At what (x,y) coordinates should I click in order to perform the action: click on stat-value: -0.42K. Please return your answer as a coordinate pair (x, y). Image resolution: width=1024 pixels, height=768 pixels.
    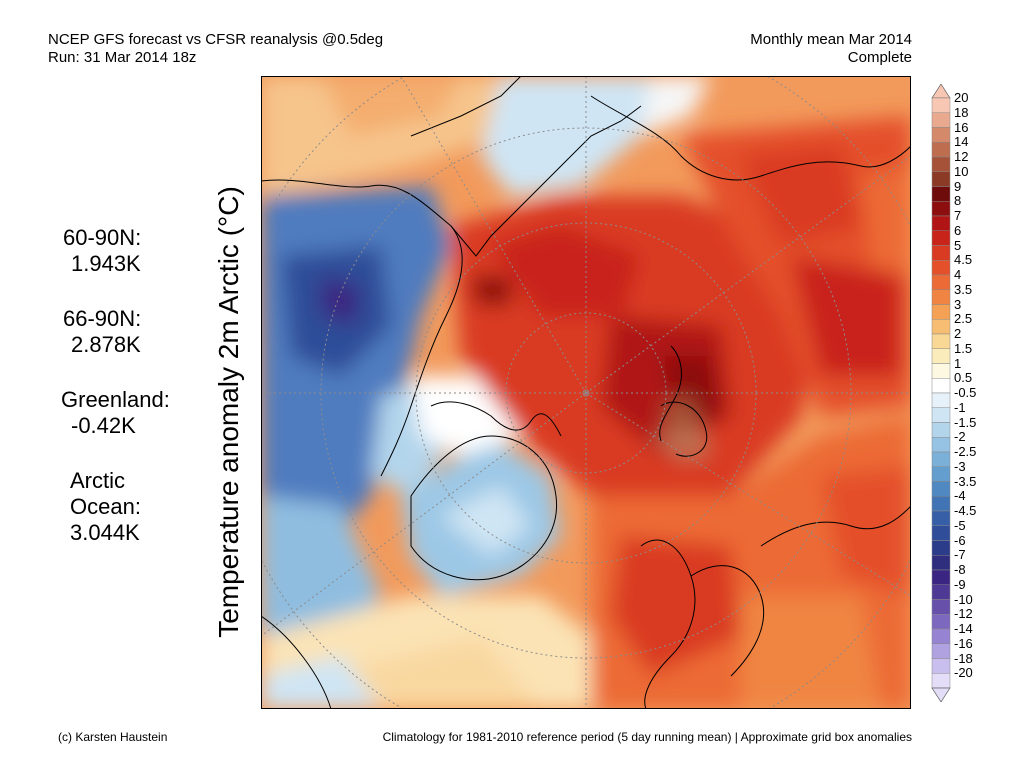
    Looking at the image, I should click on (103, 425).